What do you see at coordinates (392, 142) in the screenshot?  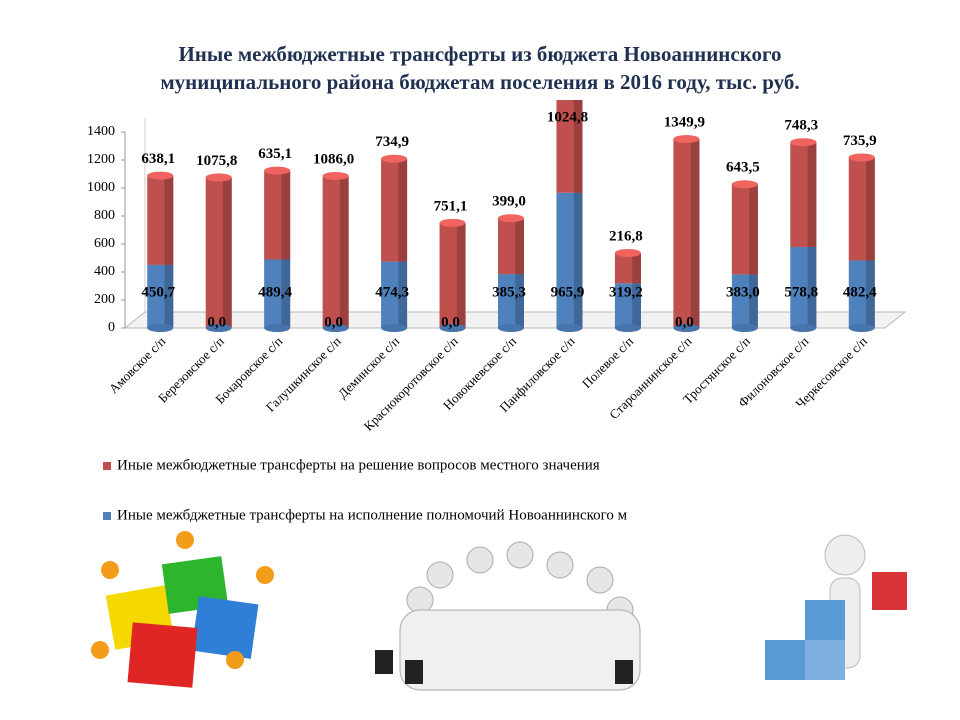 I see `value-label: 734,9` at bounding box center [392, 142].